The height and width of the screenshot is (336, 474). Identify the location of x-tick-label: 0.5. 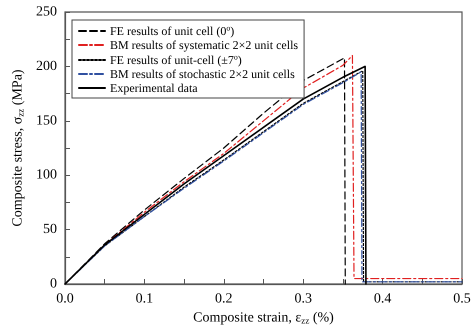
(462, 299).